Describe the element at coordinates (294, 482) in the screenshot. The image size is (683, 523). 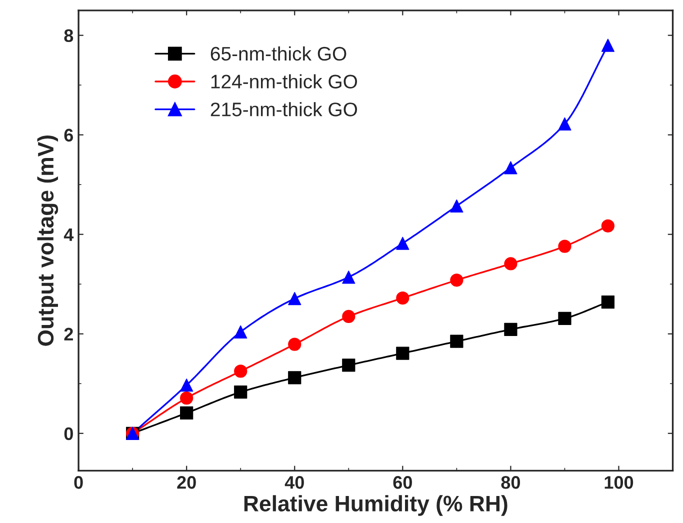
I see `x-tick-label: 40` at that location.